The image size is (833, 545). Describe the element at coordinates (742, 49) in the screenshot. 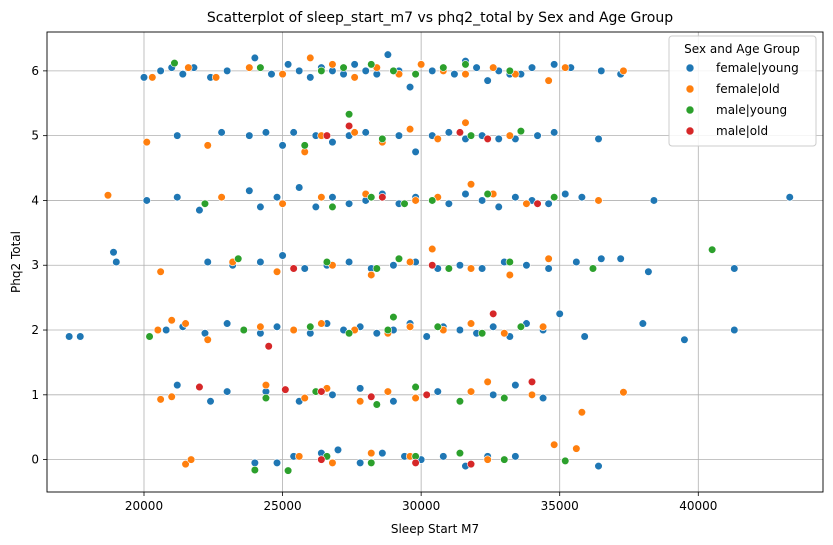

I see `legend-title: Sex and Age Group` at that location.